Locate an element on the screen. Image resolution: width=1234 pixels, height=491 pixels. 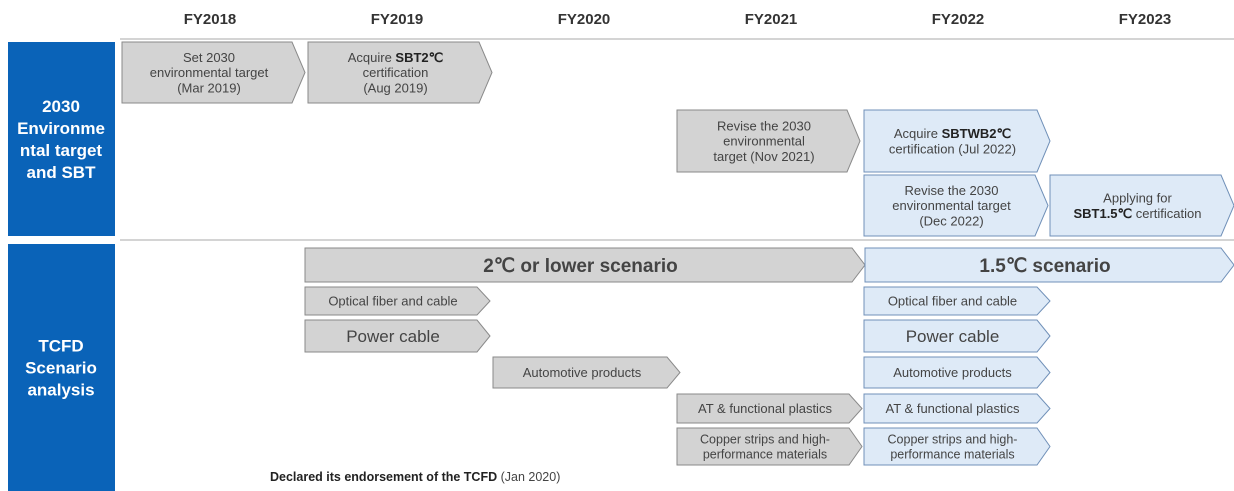
text-segment: certification (Jul 2022) is located at coordinates (952, 148).